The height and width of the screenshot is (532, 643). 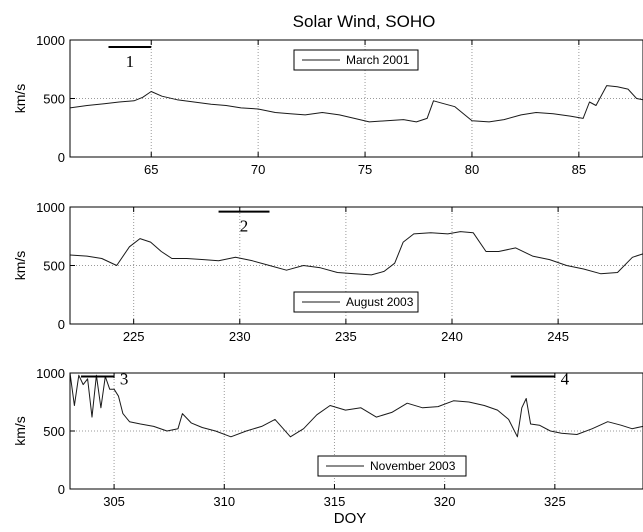 What do you see at coordinates (244, 226) in the screenshot?
I see `annotation-label-2: 2` at bounding box center [244, 226].